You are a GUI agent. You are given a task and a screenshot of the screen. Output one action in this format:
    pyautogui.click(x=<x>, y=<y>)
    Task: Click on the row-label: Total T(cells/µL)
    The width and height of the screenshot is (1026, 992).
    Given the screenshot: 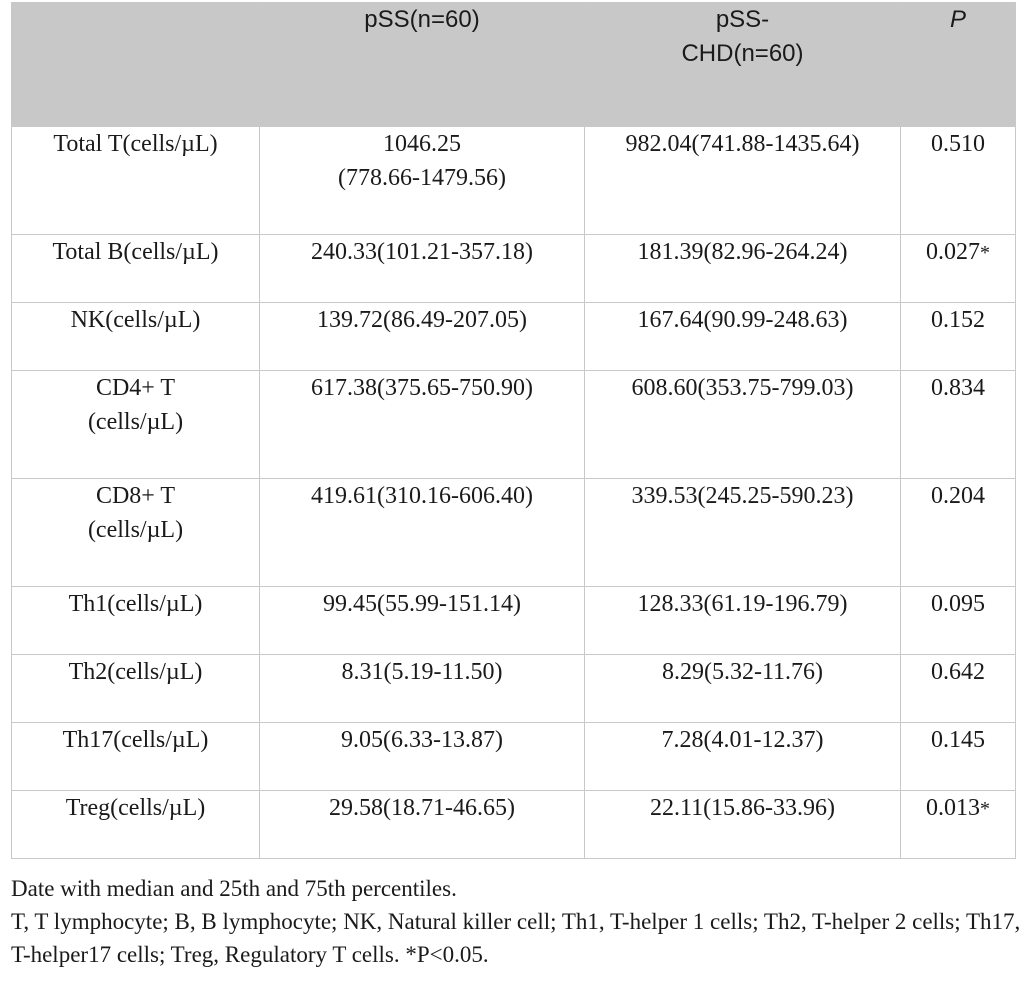 What is the action you would take?
    pyautogui.click(x=135, y=180)
    